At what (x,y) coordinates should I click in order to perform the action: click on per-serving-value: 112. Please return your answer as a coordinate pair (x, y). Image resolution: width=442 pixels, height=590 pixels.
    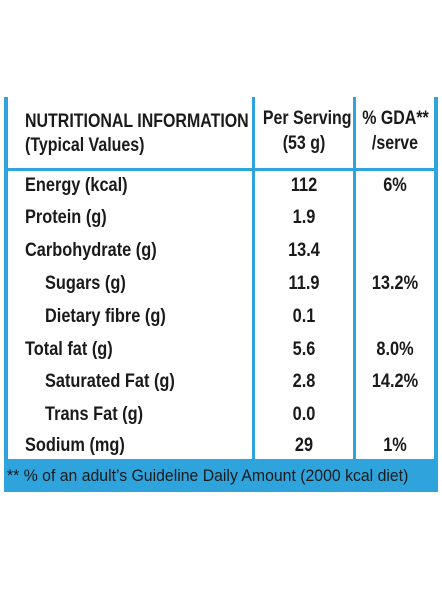
    Looking at the image, I should click on (304, 185).